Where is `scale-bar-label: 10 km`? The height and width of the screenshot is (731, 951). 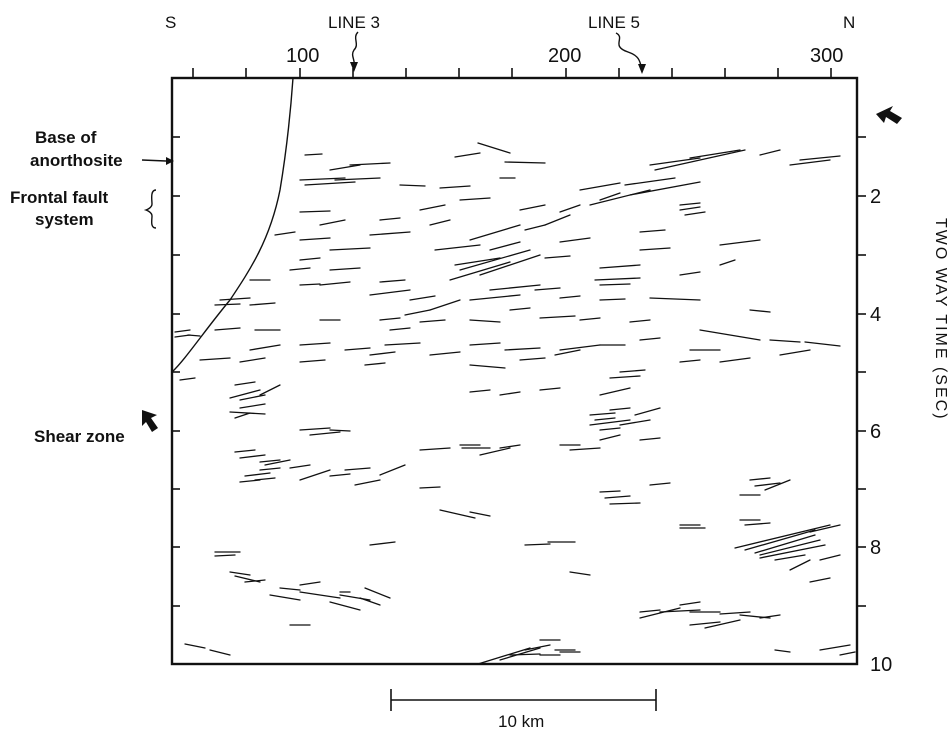
scale-bar-label: 10 km is located at coordinates (521, 721).